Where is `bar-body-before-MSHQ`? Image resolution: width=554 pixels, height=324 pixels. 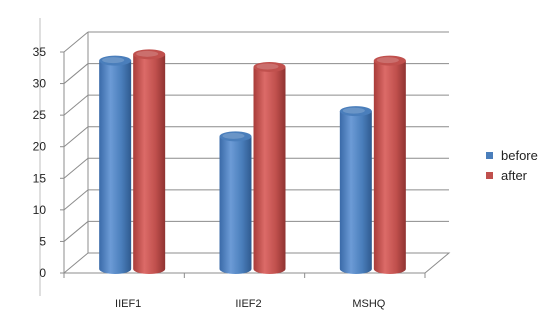
bar-body-before-MSHQ is located at coordinates (355, 193).